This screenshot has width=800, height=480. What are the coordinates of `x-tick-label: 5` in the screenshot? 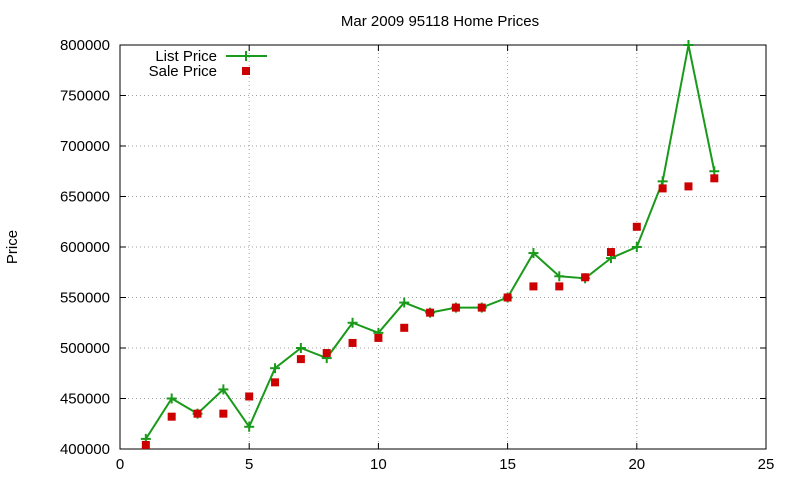 It's located at (249, 464).